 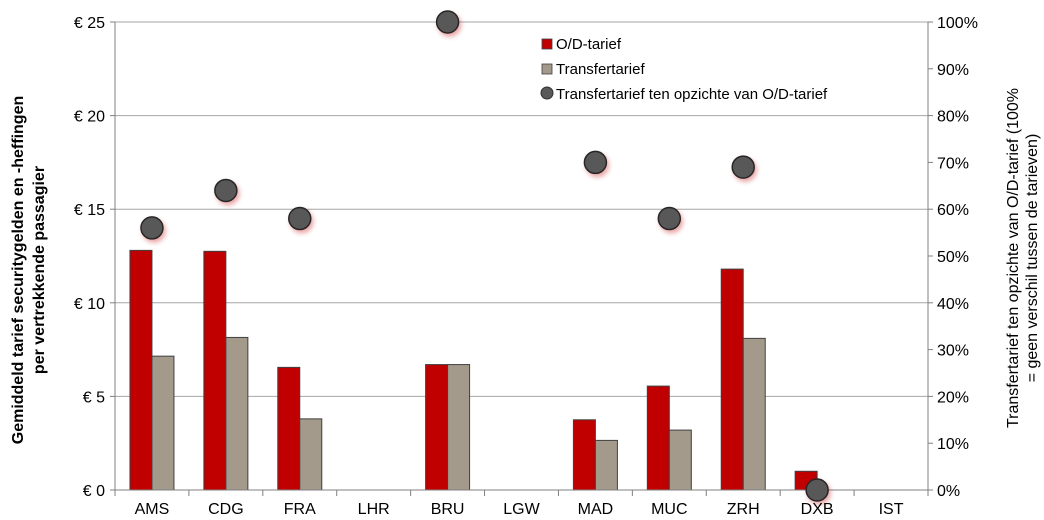 I want to click on x-tick-label: FRA, so click(x=300, y=509).